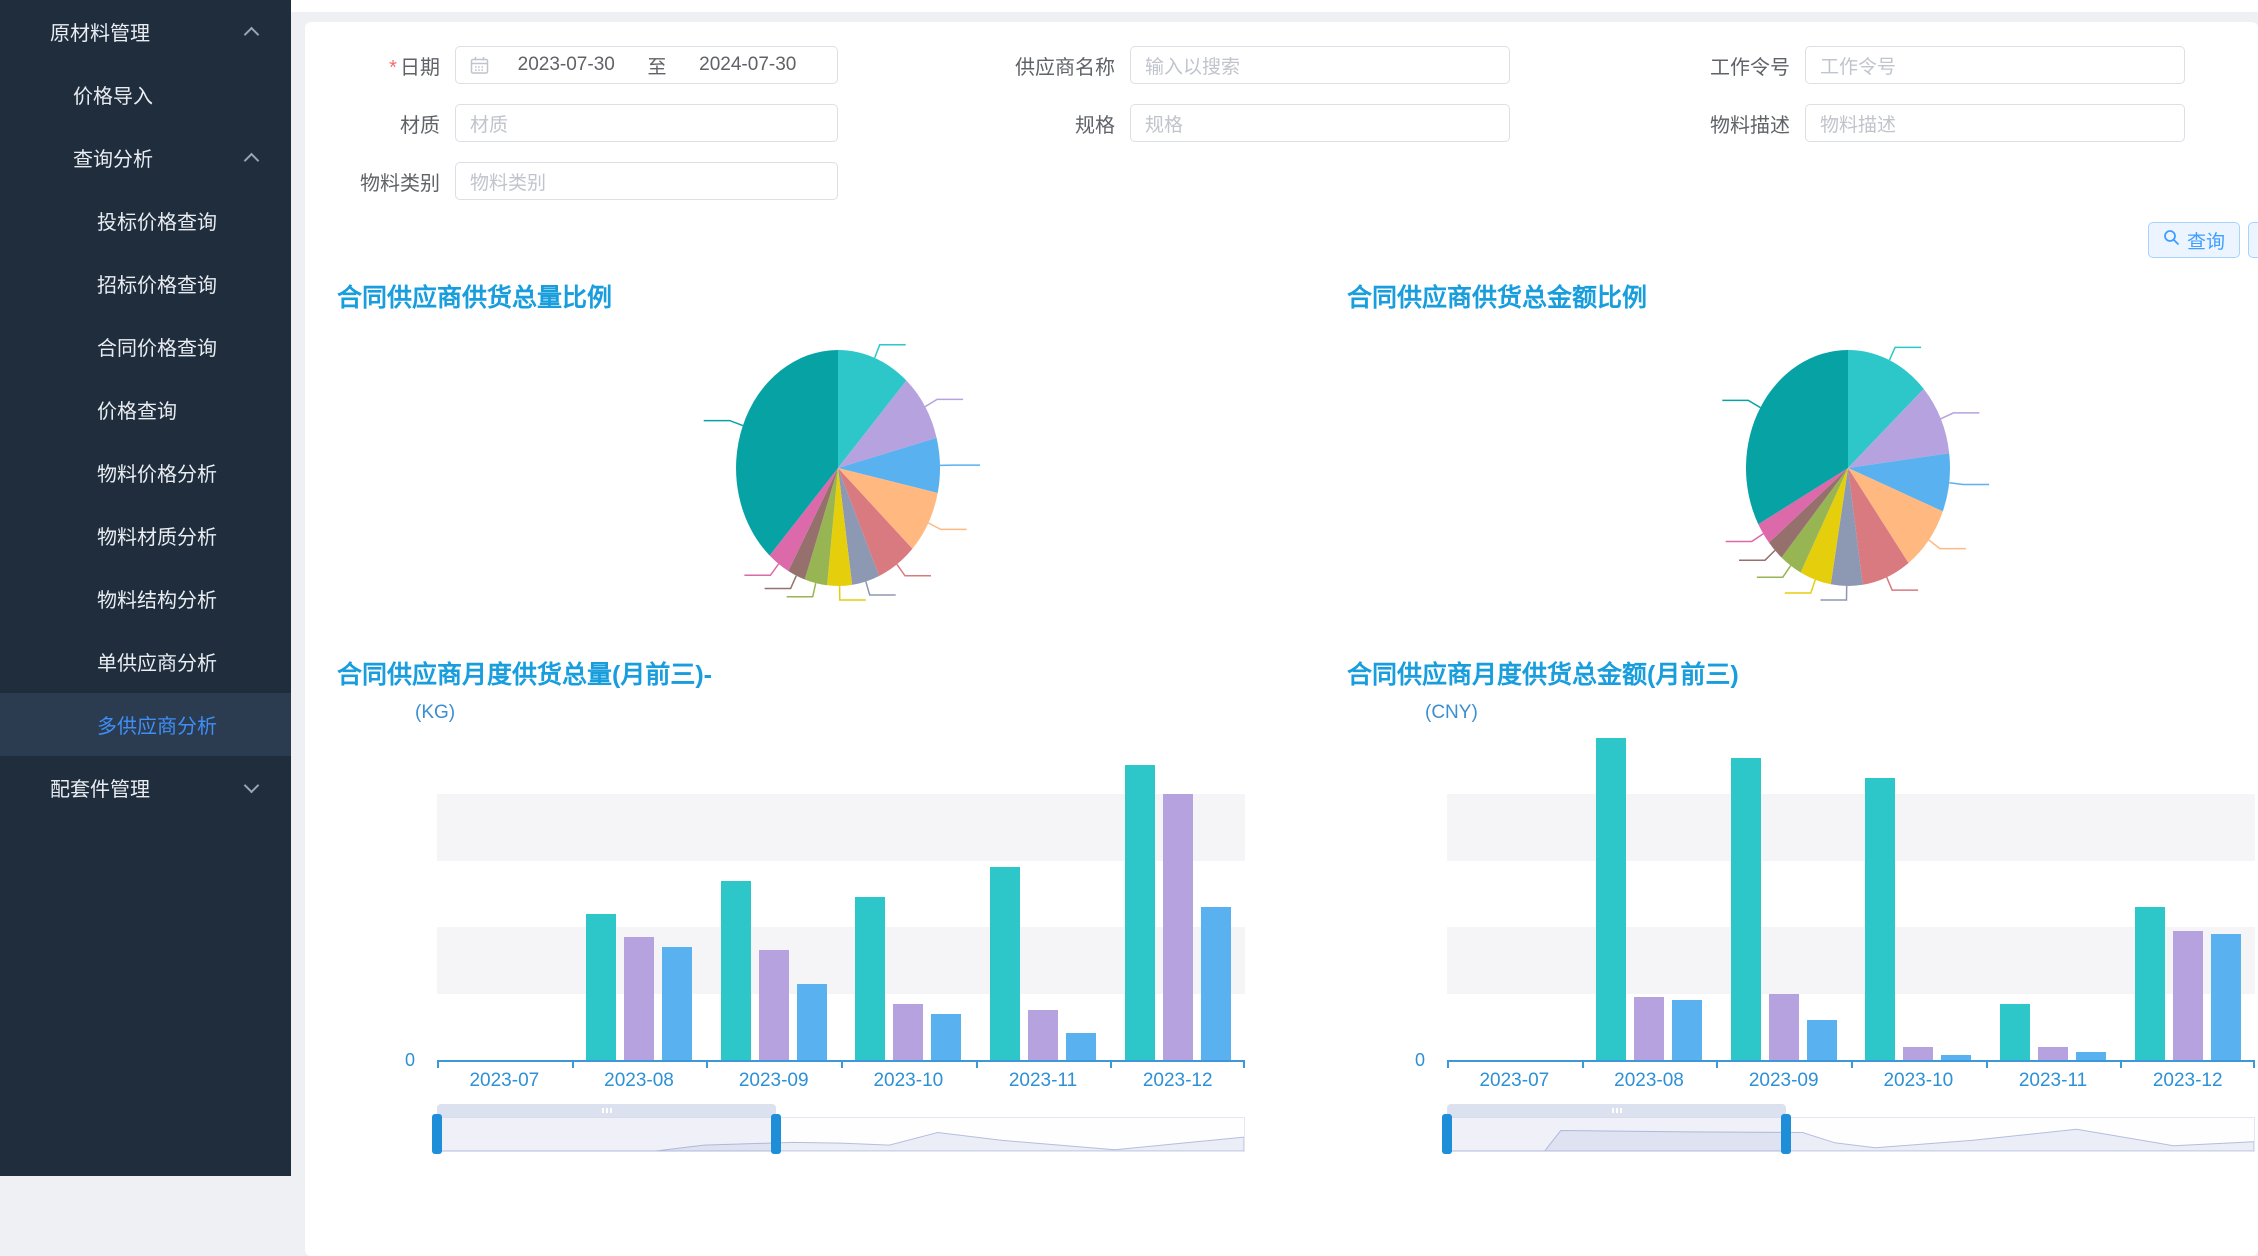  I want to click on search-icon, so click(2171, 240).